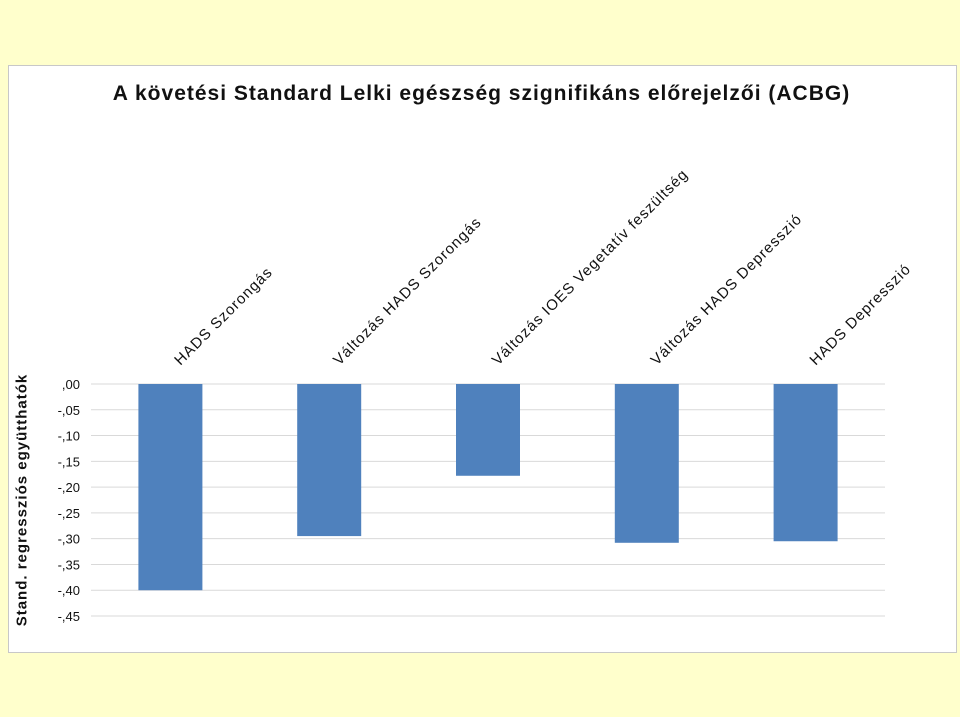 The height and width of the screenshot is (717, 960). Describe the element at coordinates (69, 410) in the screenshot. I see `y-tick-label: -,05` at that location.